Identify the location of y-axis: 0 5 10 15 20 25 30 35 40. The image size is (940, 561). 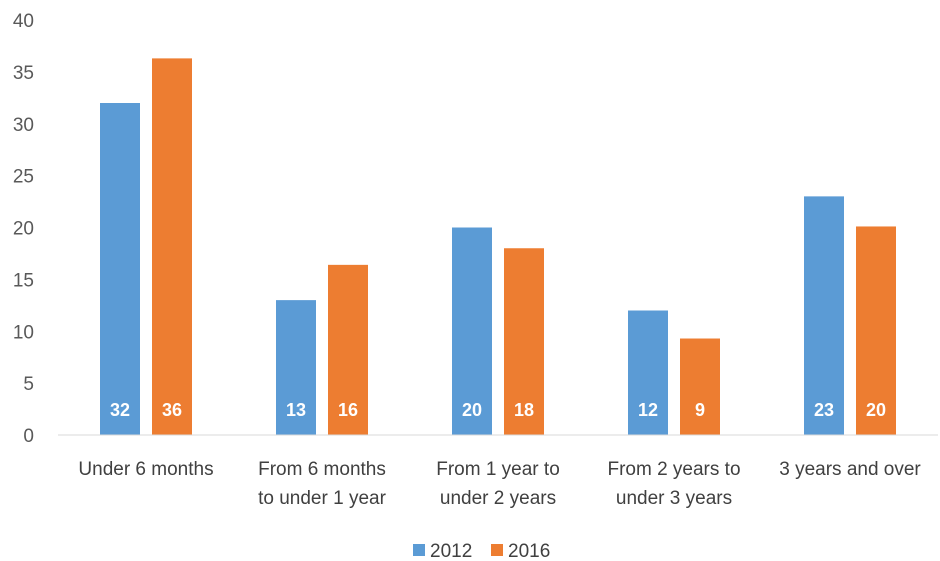
(23, 229).